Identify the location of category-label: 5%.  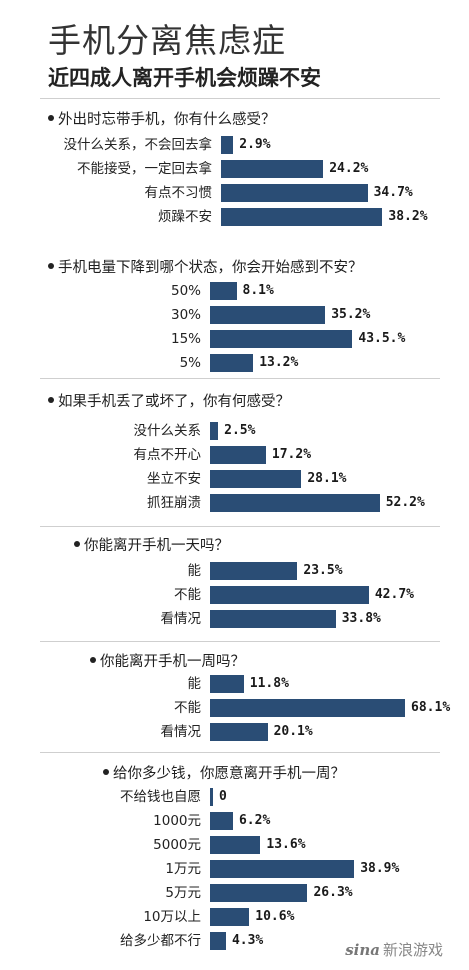
(190, 363).